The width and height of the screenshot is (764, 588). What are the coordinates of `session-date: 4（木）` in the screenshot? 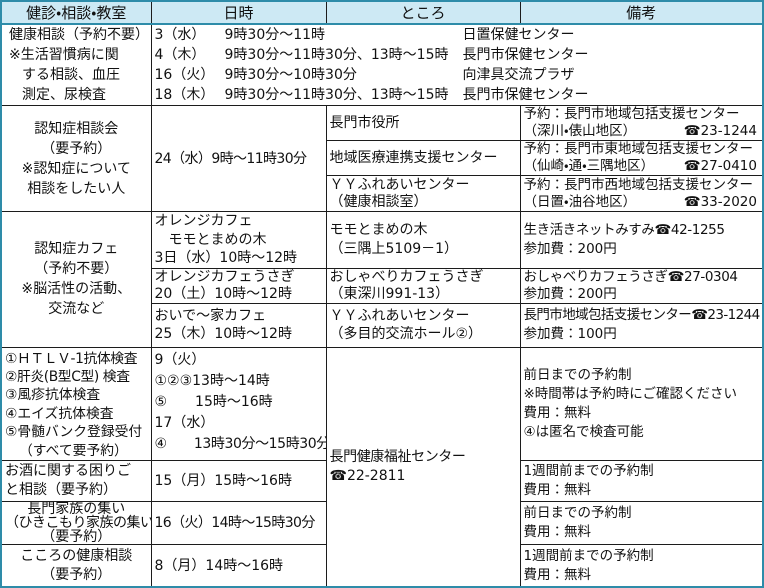 It's located at (180, 55).